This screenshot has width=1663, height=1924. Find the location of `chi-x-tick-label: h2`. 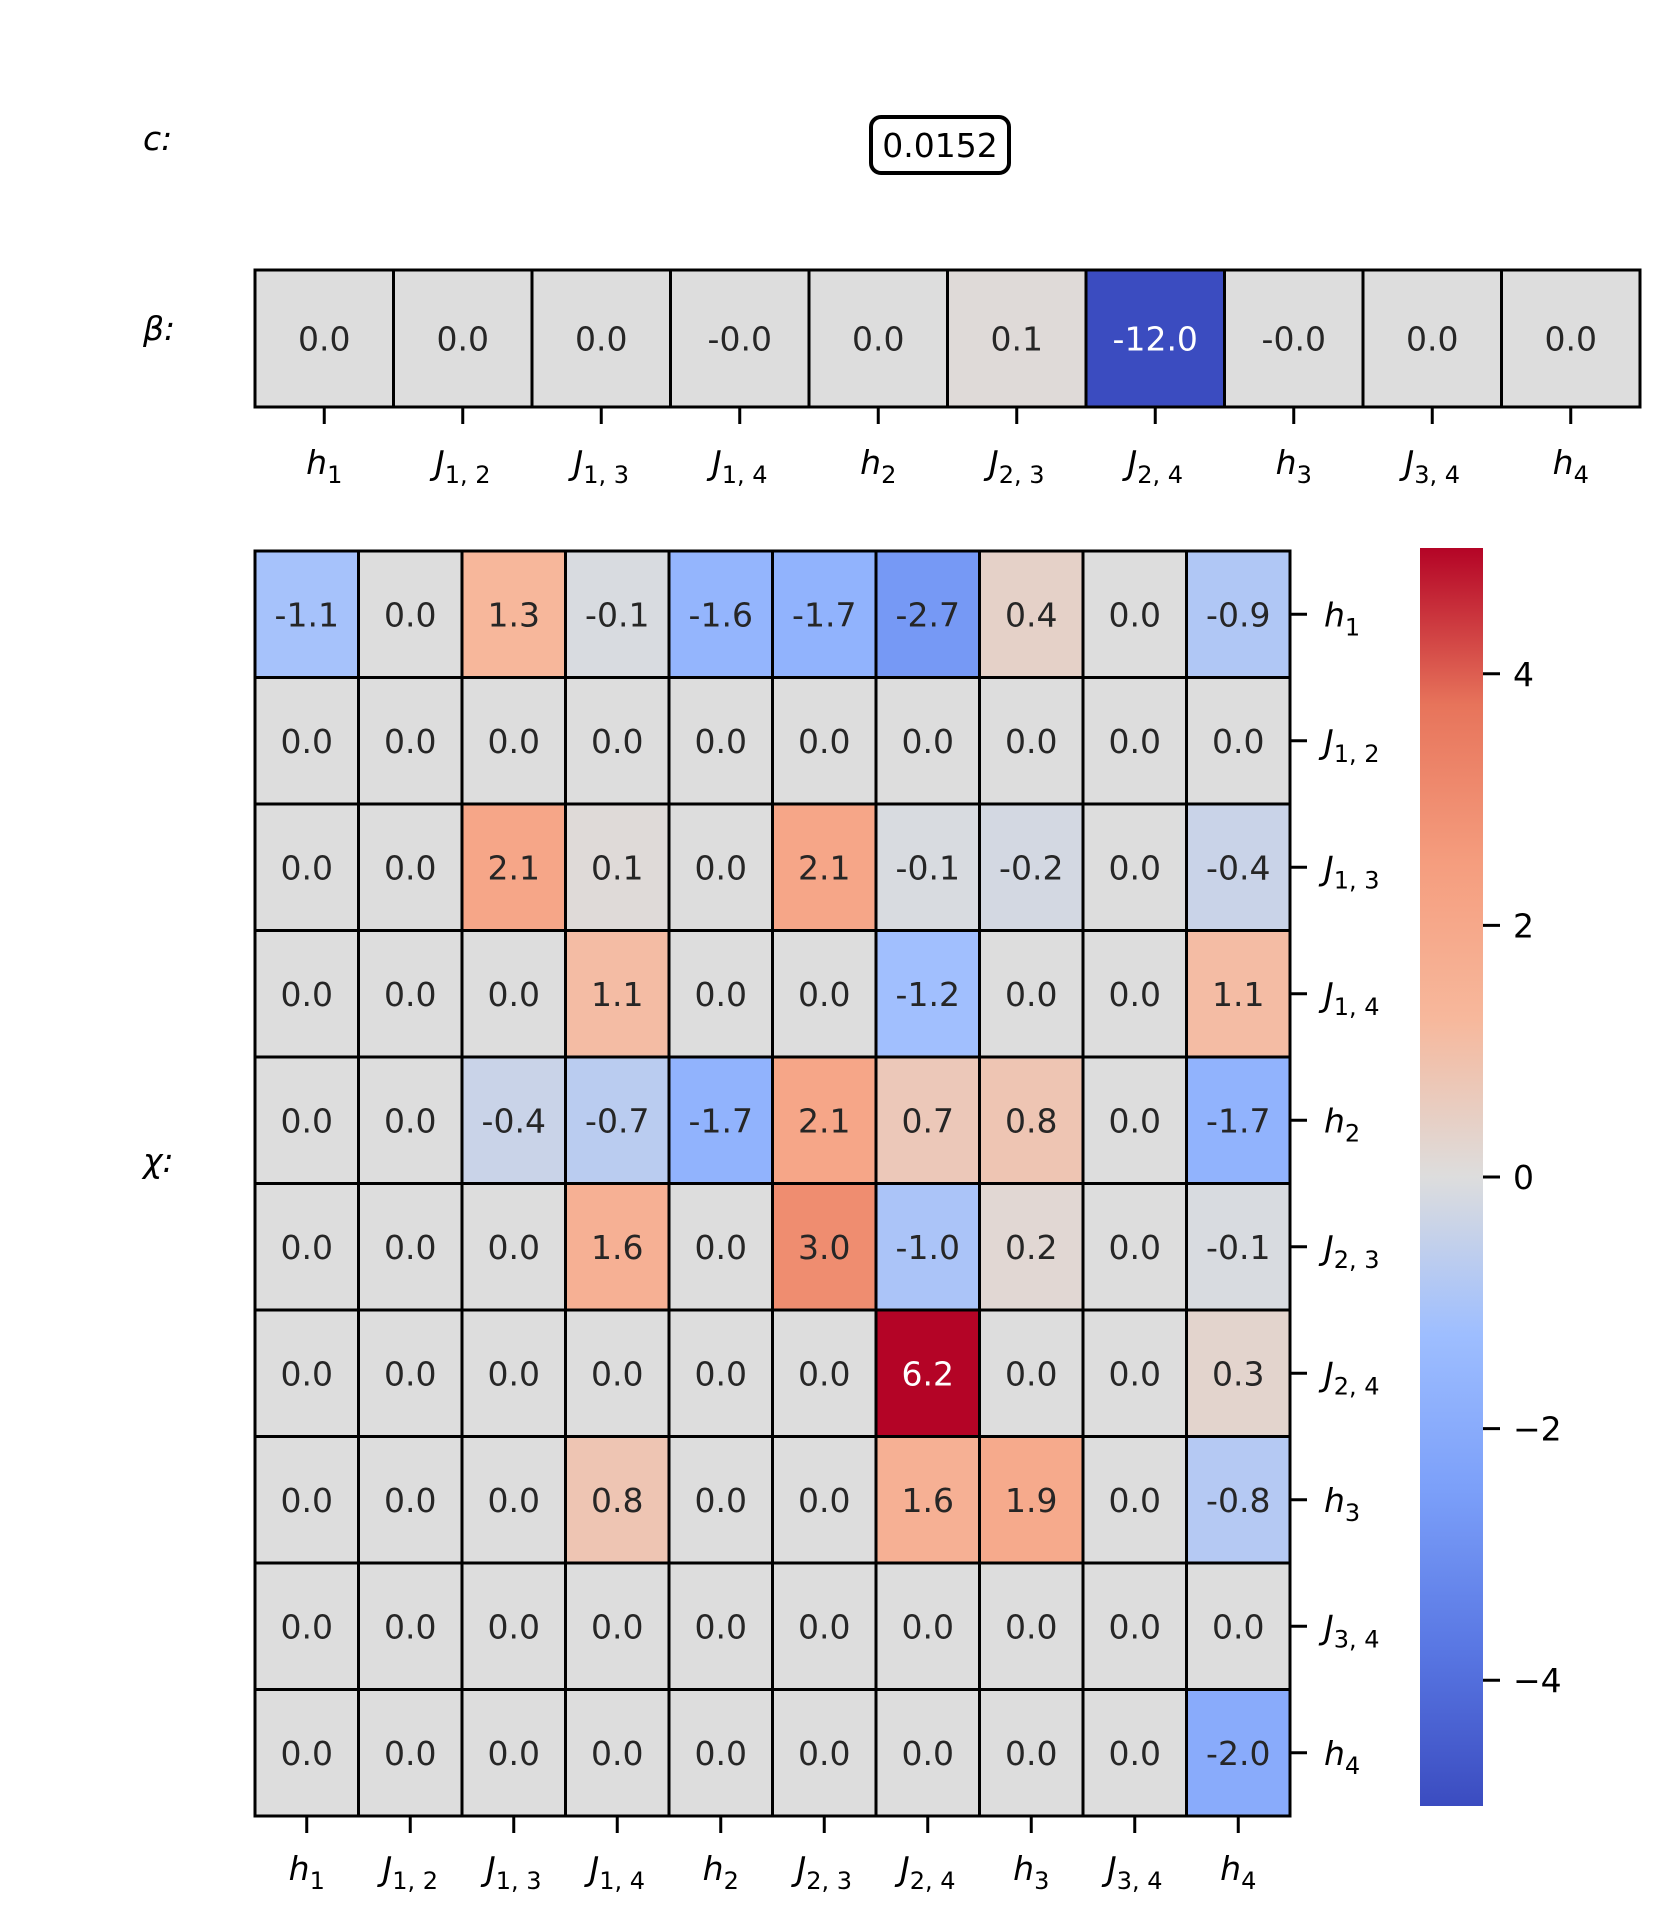

chi-x-tick-label: h2 is located at coordinates (721, 1872).